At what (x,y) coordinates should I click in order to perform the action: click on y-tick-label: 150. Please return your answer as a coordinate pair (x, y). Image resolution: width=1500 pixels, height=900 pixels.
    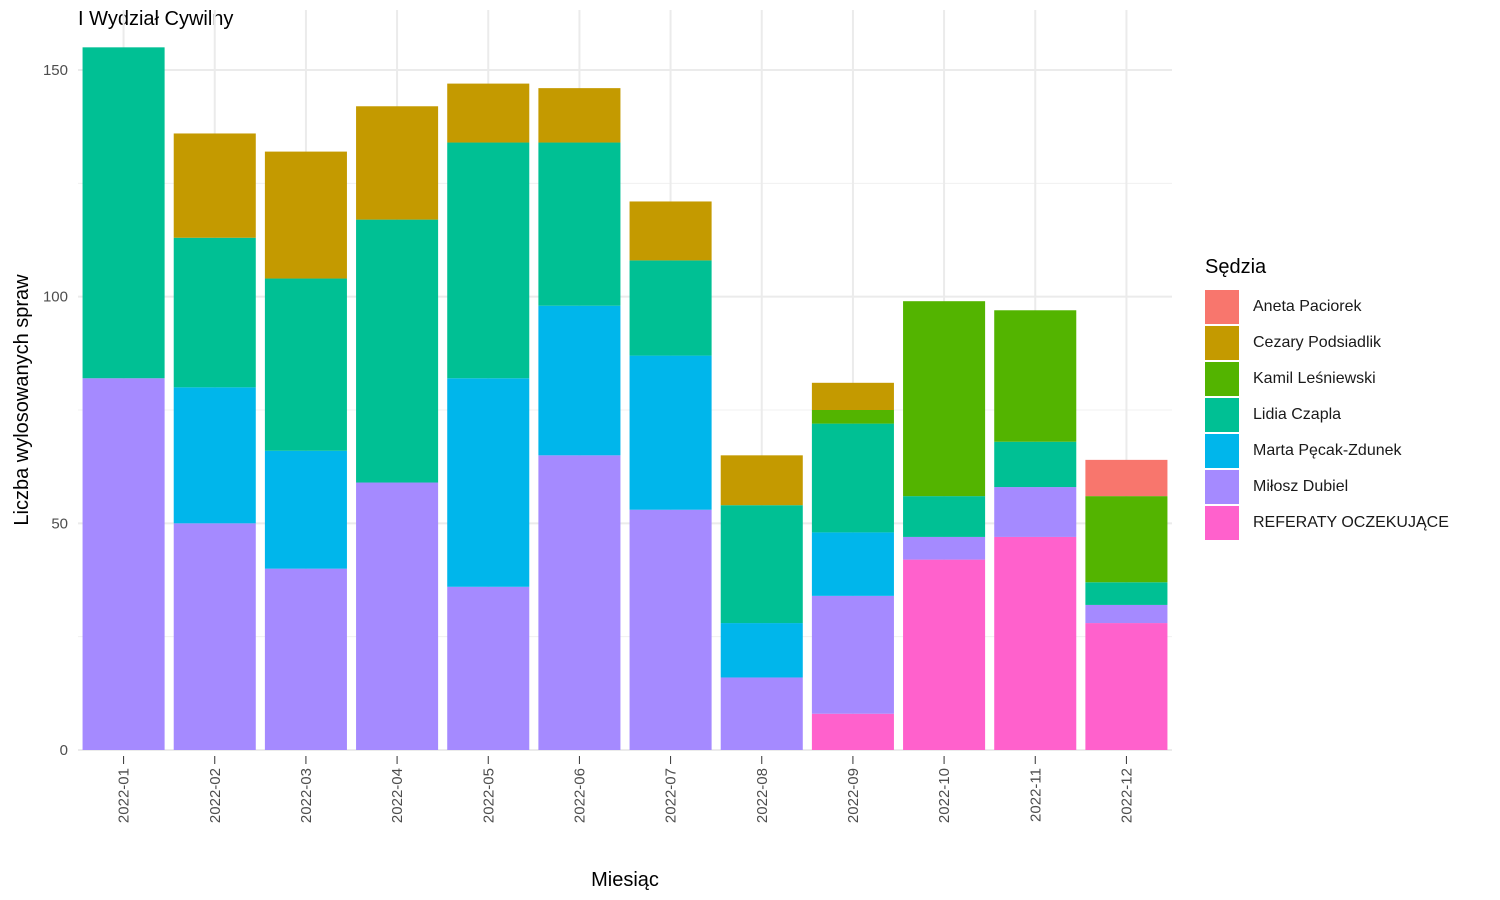
    Looking at the image, I should click on (55, 70).